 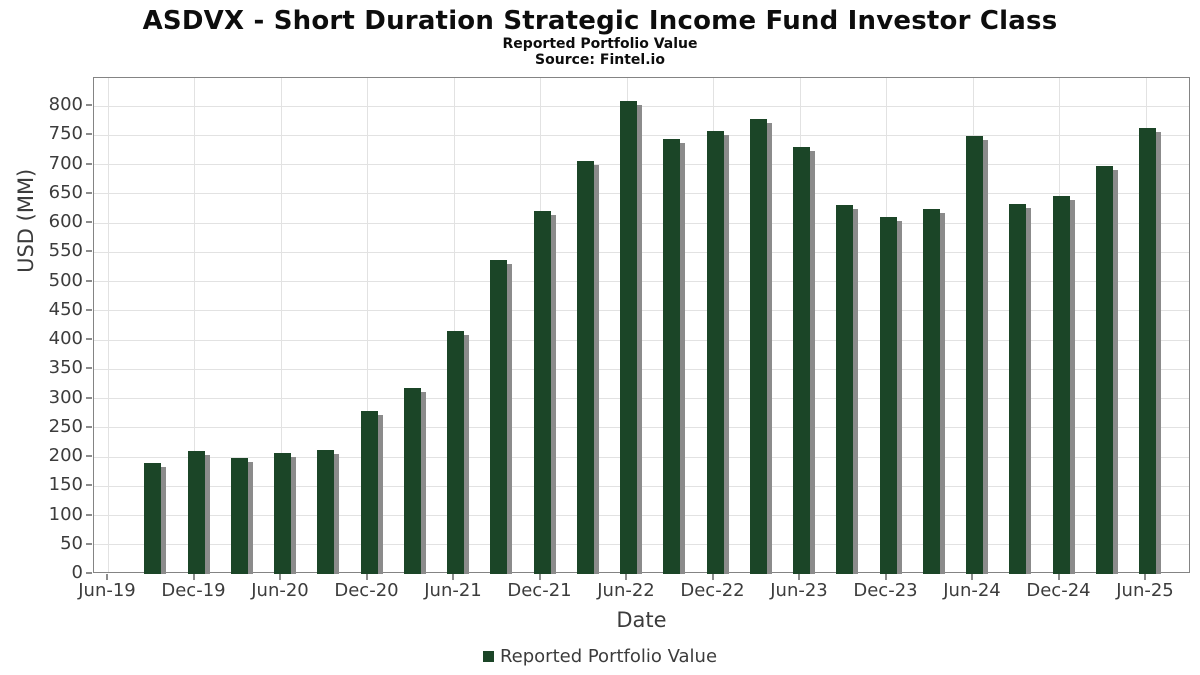 What do you see at coordinates (712, 590) in the screenshot?
I see `x-tick-label: Dec-22` at bounding box center [712, 590].